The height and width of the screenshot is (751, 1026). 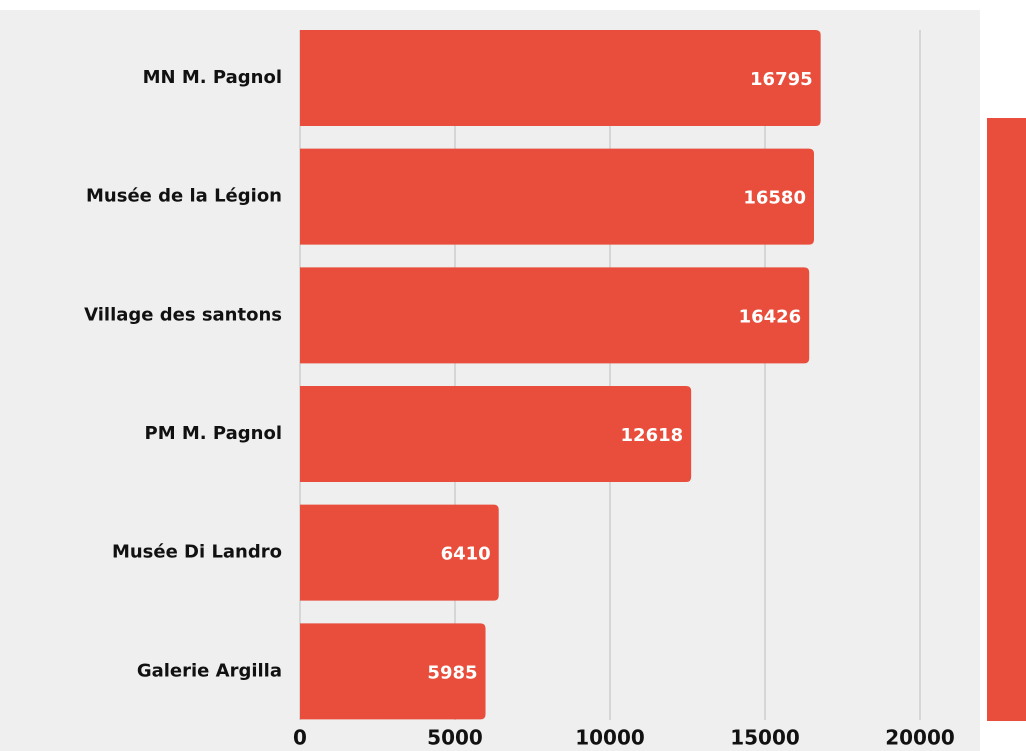 What do you see at coordinates (652, 435) in the screenshot?
I see `value-label: 12618` at bounding box center [652, 435].